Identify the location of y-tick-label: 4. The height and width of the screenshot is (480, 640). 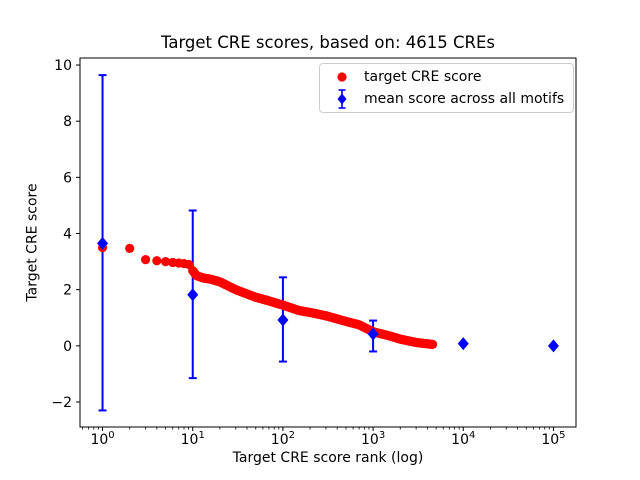
(67, 235).